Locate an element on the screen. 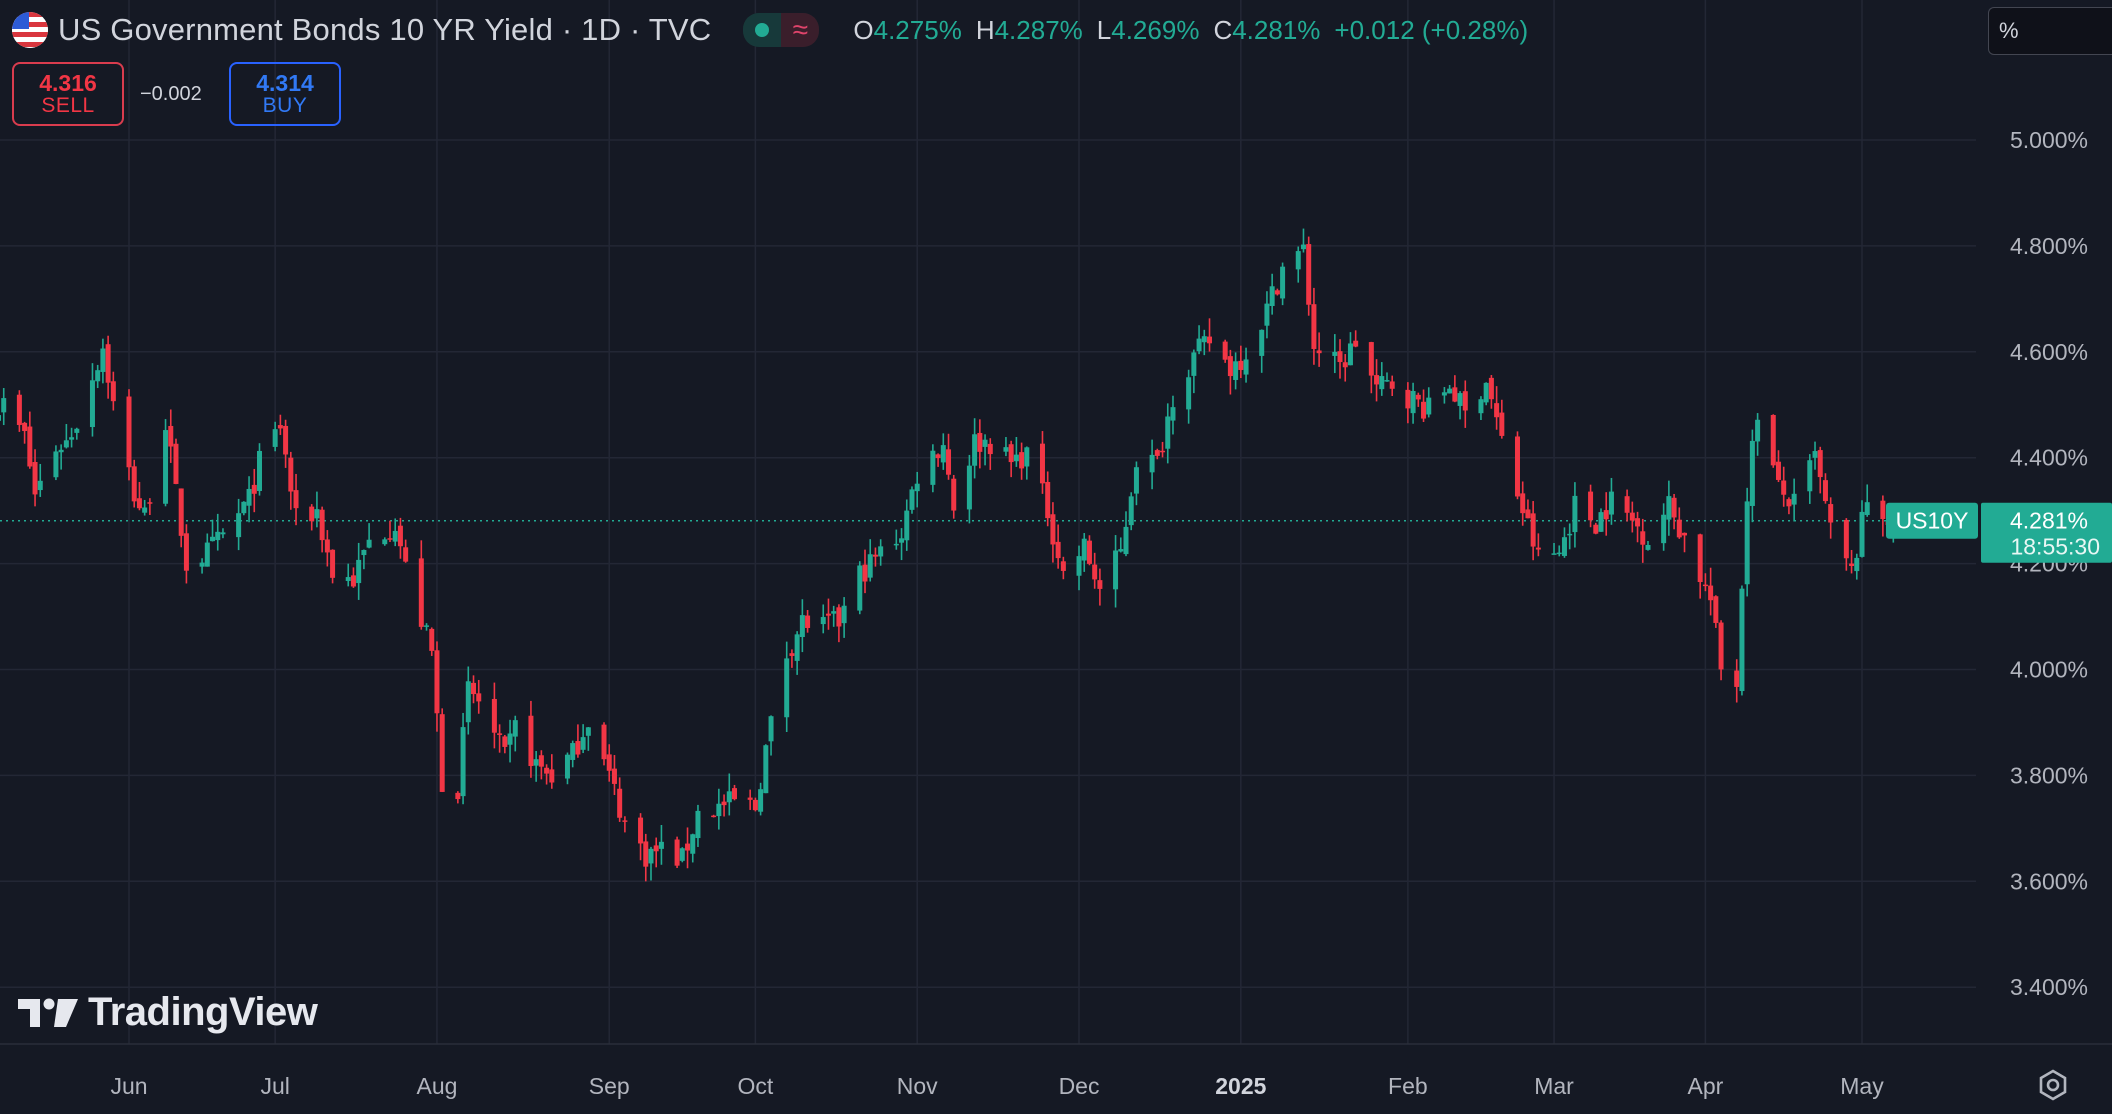  price-tick-label: 4.600% is located at coordinates (2049, 352).